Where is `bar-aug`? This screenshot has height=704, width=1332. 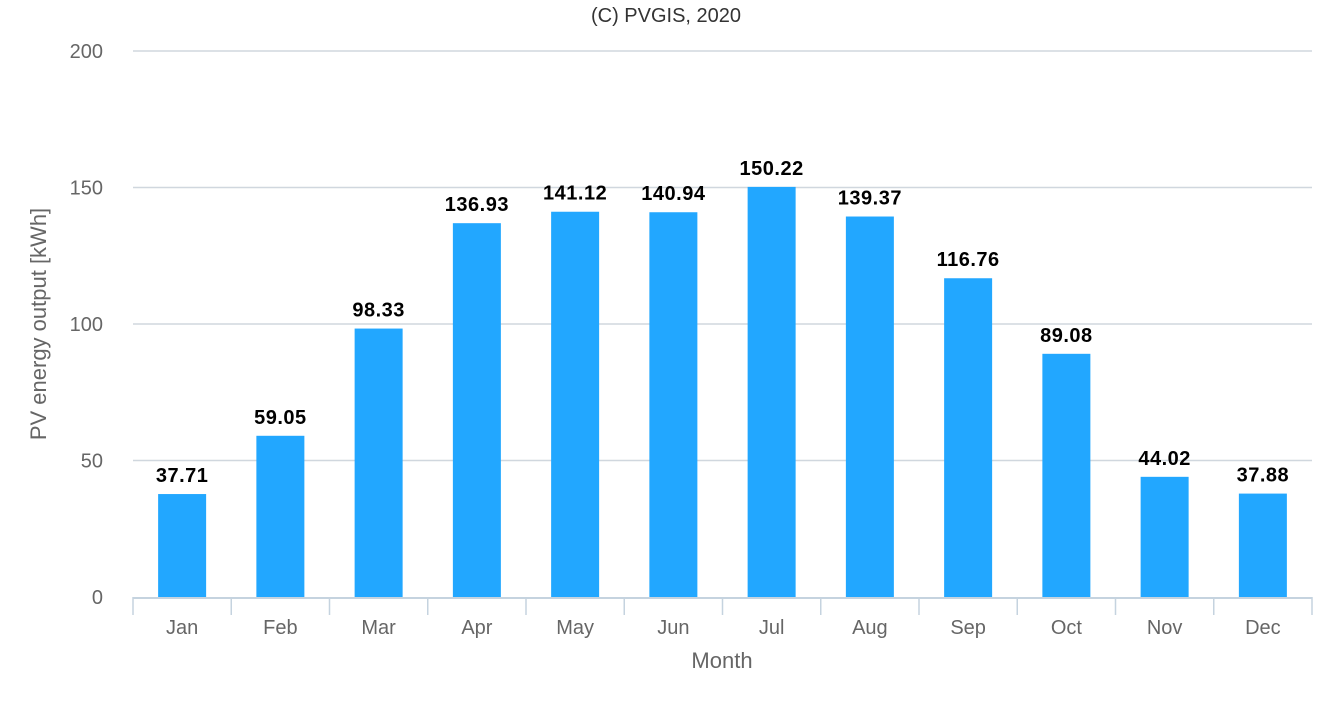 bar-aug is located at coordinates (869, 406).